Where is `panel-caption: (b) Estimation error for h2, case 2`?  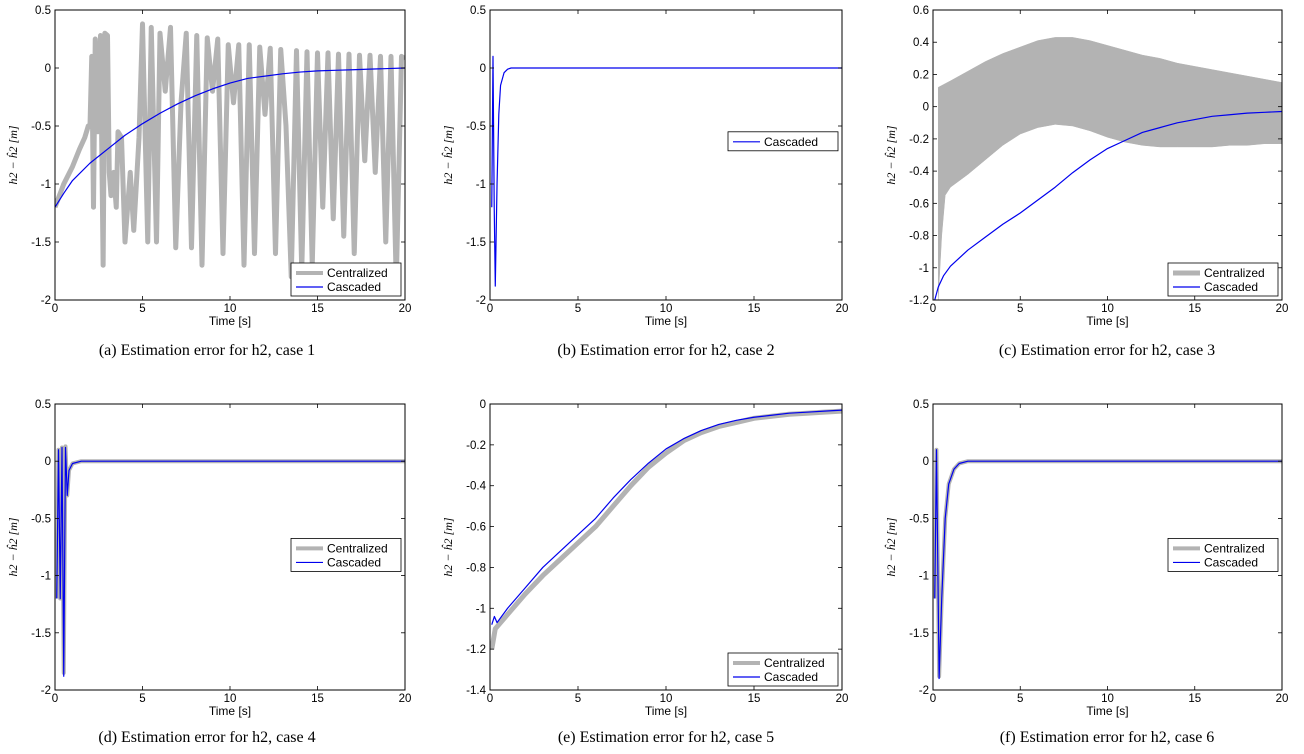
panel-caption: (b) Estimation error for h2, case 2 is located at coordinates (665, 350).